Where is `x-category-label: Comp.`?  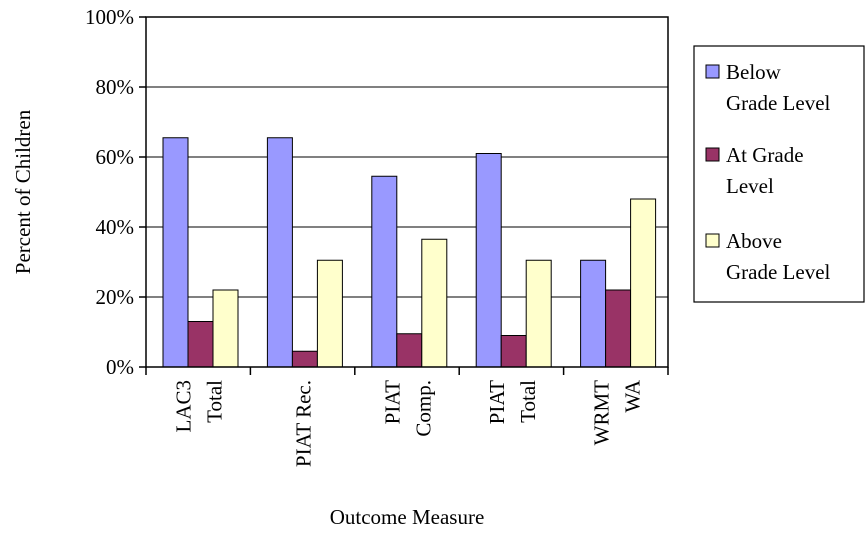
x-category-label: Comp. is located at coordinates (424, 408).